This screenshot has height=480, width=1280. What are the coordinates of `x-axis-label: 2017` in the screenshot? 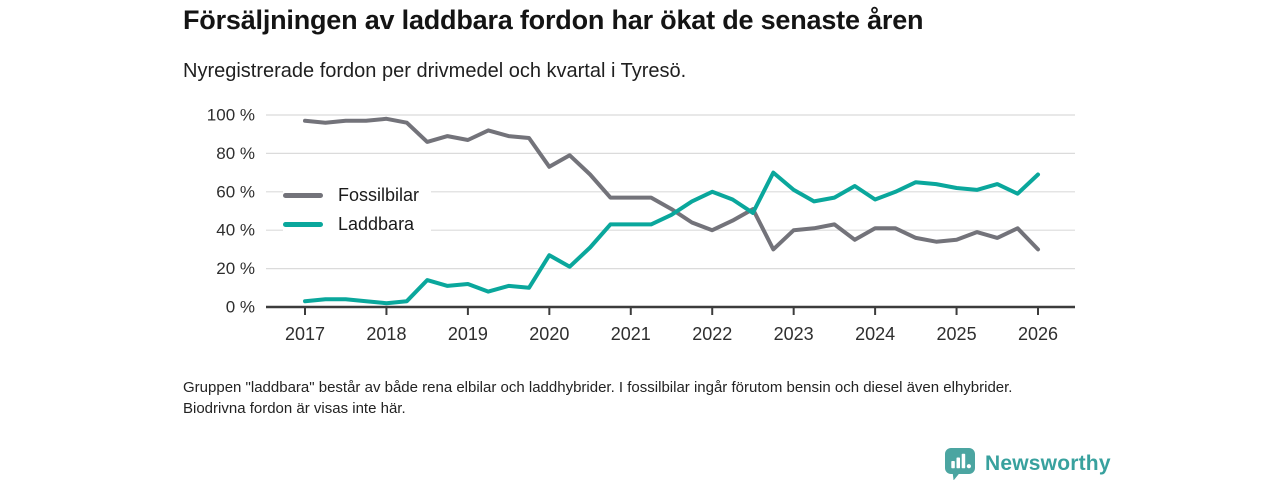 It's located at (305, 334).